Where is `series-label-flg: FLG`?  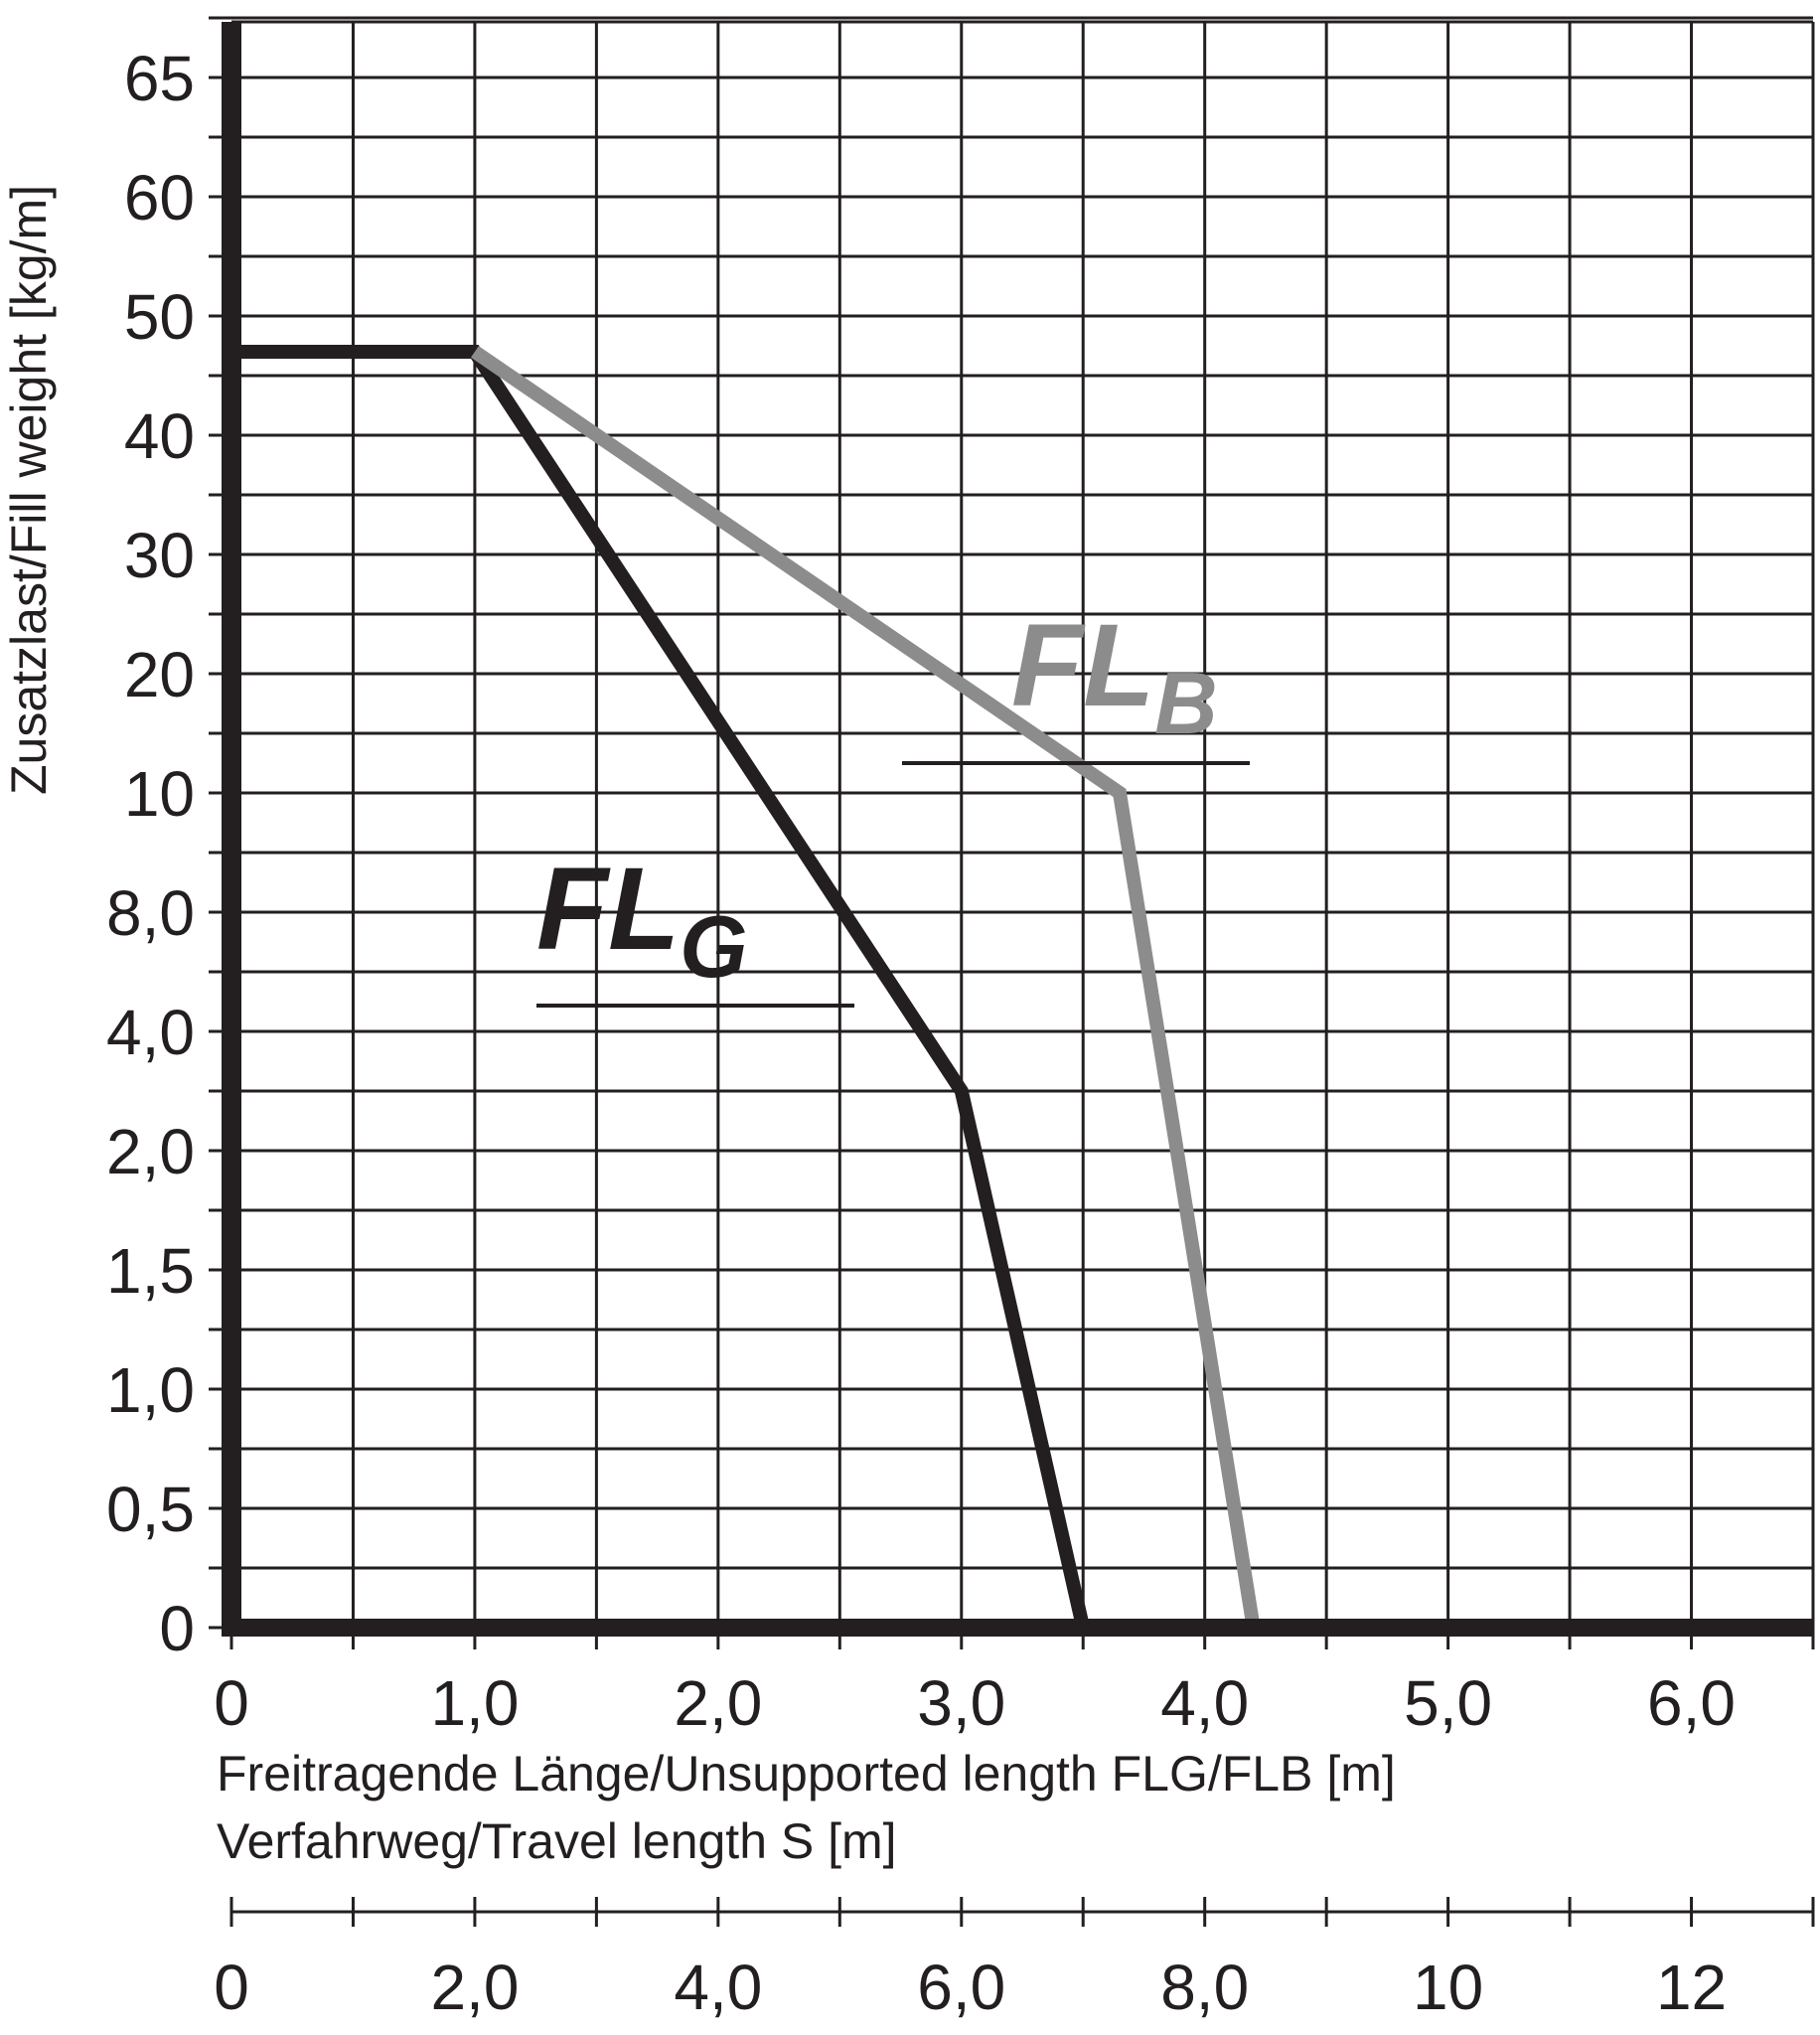 series-label-flg: FLG is located at coordinates (642, 920).